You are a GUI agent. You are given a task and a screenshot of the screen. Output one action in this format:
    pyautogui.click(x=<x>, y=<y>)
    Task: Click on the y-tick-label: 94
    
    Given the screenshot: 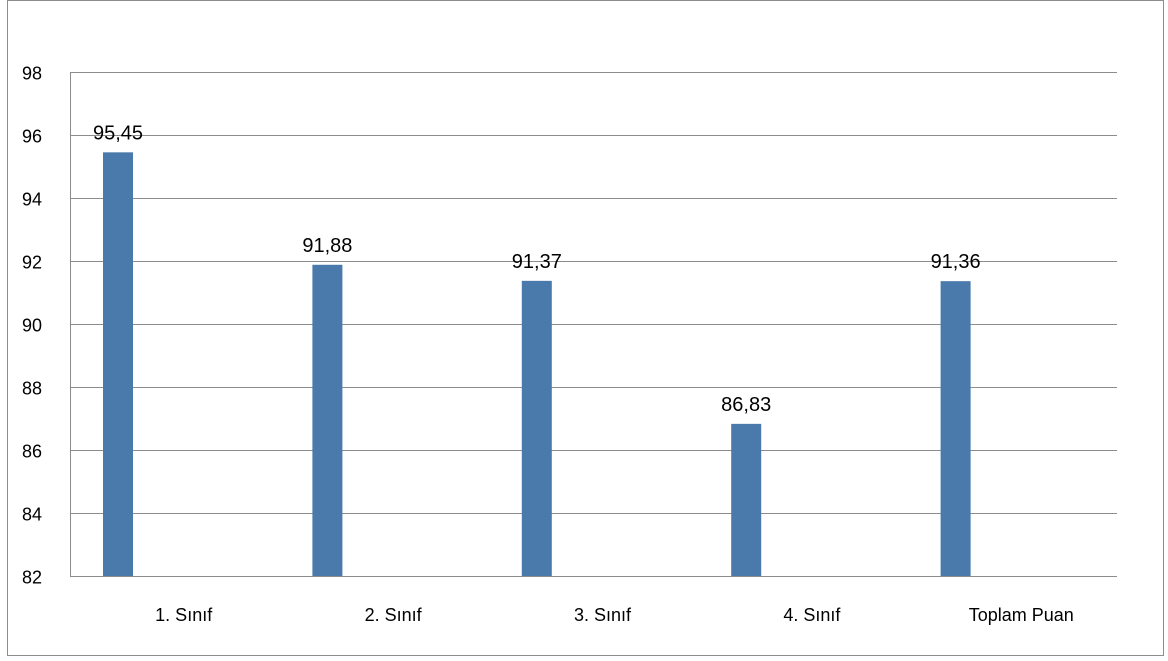 What is the action you would take?
    pyautogui.click(x=32, y=200)
    